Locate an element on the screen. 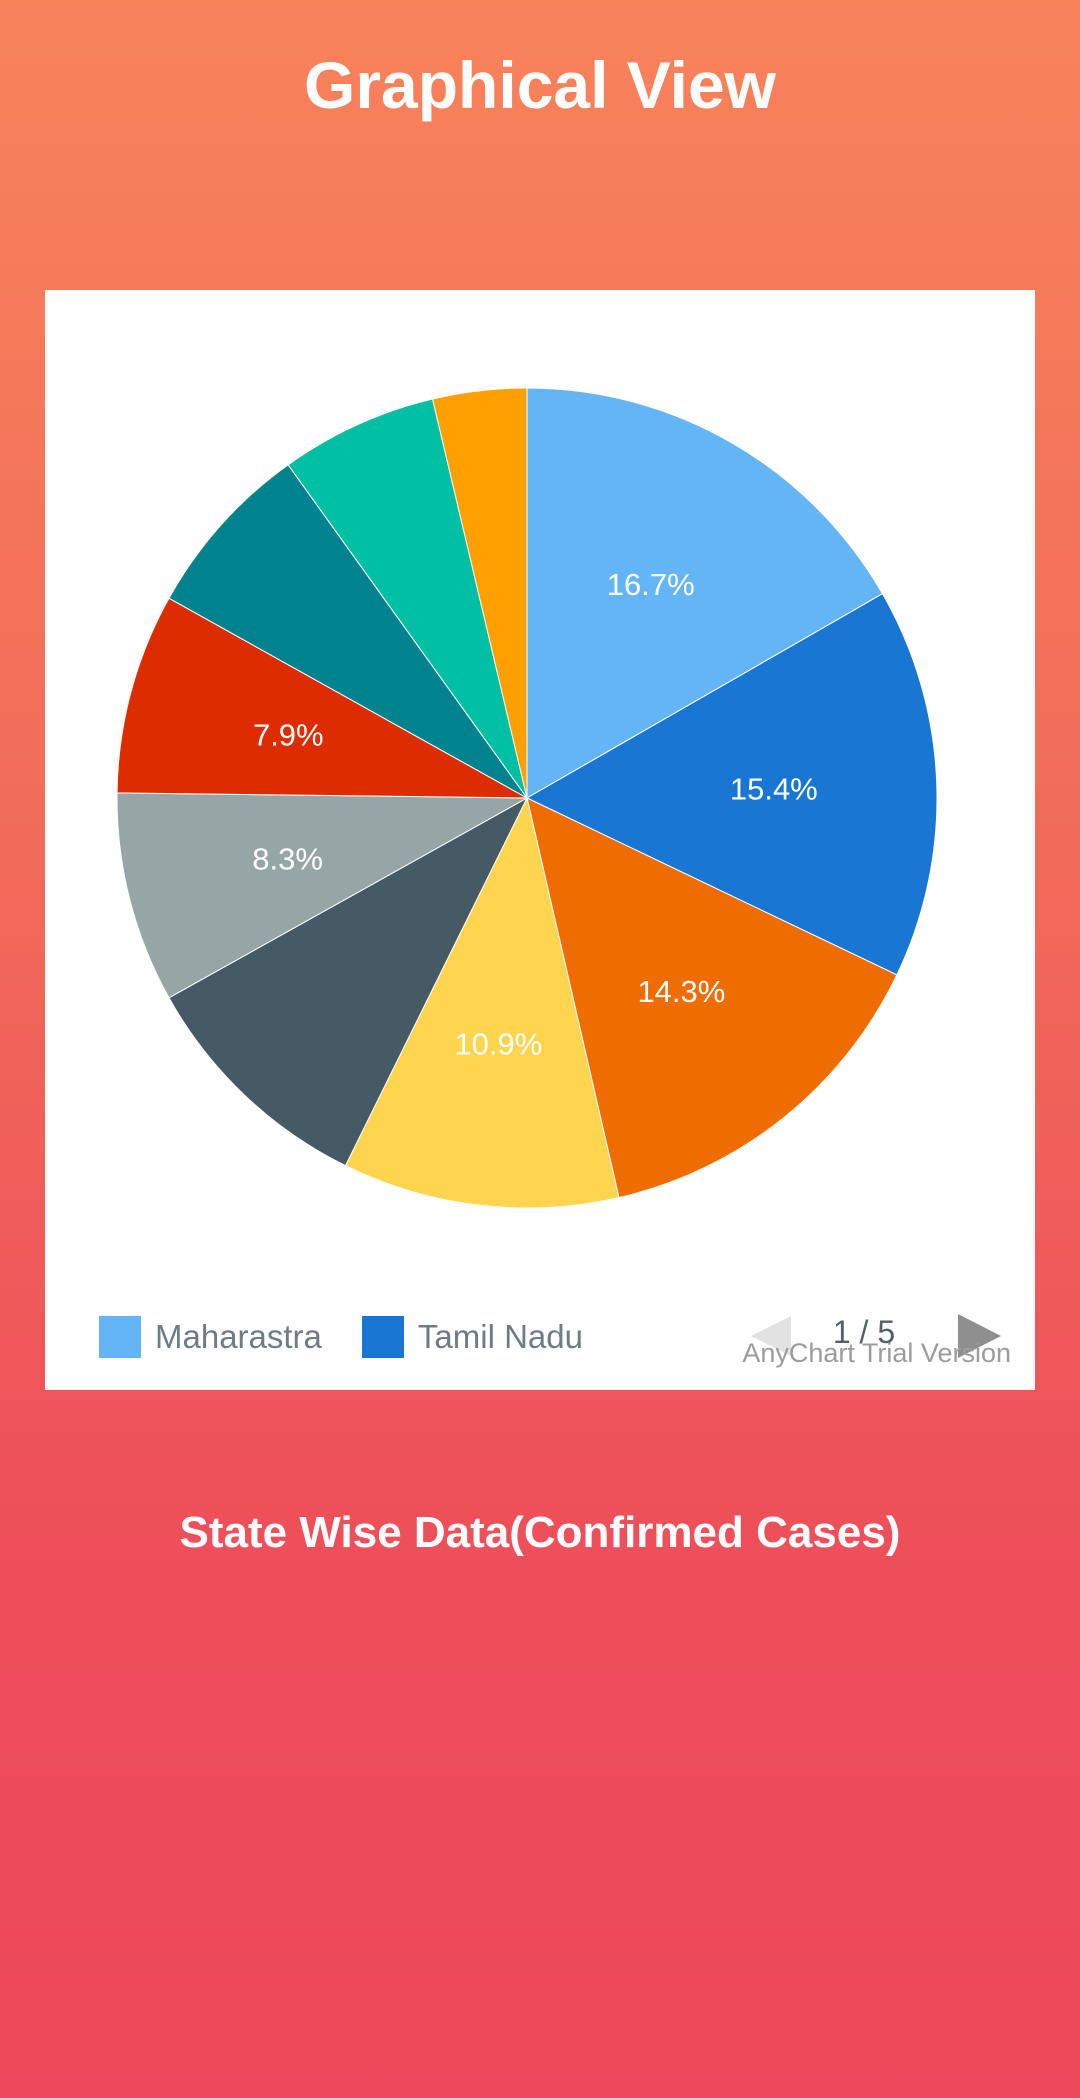 This screenshot has width=1080, height=2098. legend-pager: 1 / 5 is located at coordinates (876, 1334).